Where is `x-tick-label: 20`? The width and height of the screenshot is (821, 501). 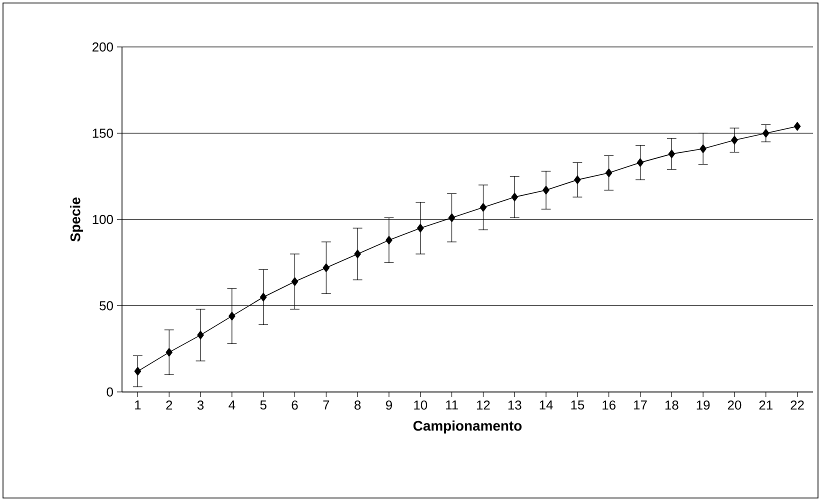 x-tick-label: 20 is located at coordinates (735, 405).